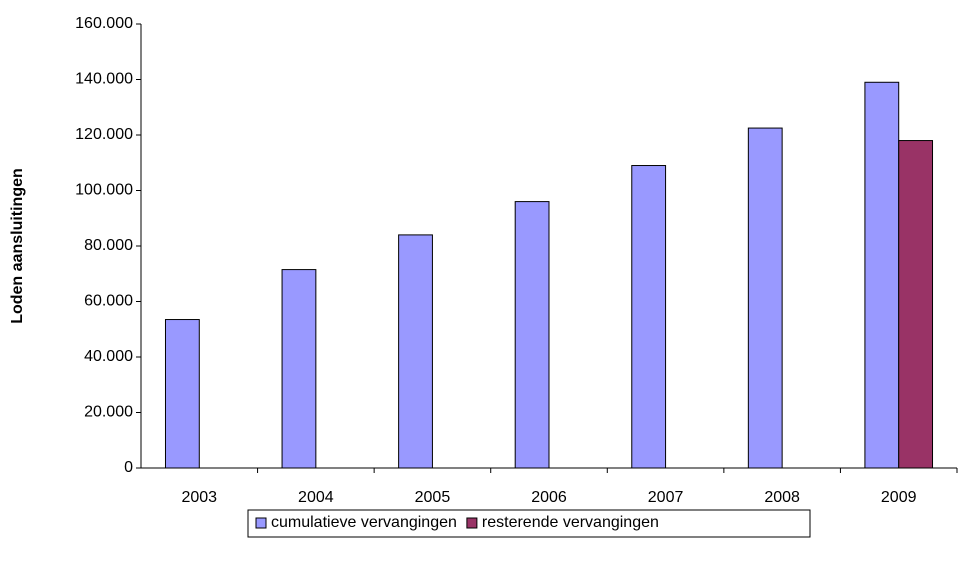 This screenshot has width=958, height=566. I want to click on y-tick-label: 140.000, so click(104, 79).